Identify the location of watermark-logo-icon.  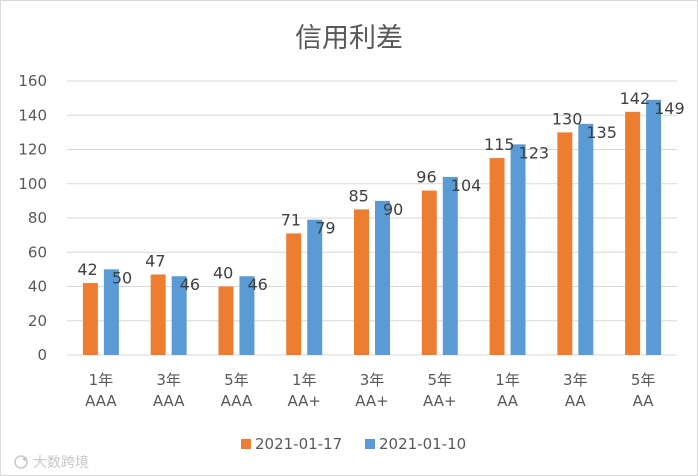
(21, 462).